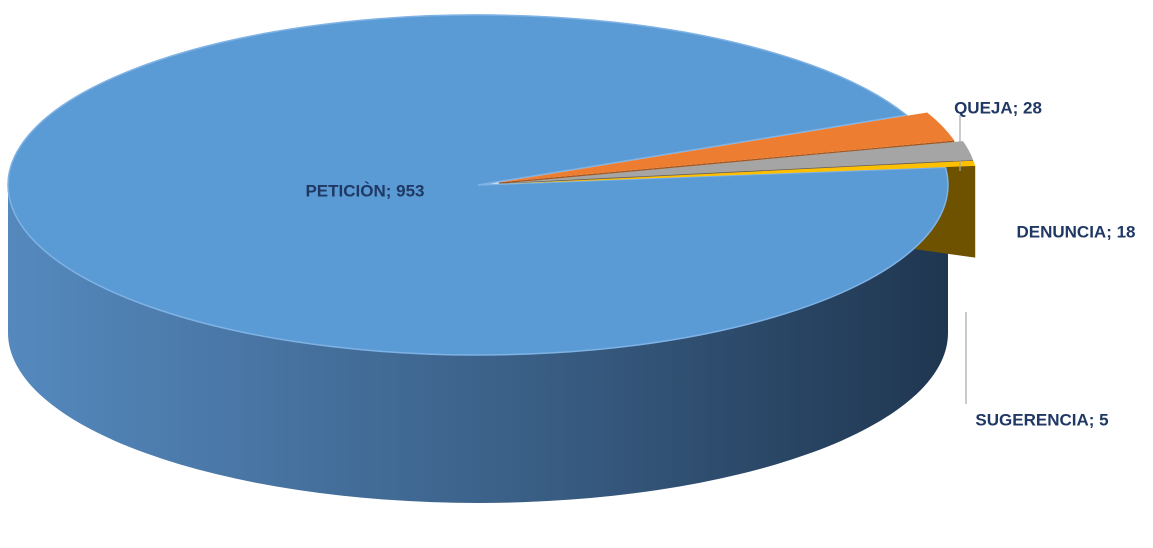 This screenshot has height=548, width=1153. I want to click on data-label-denuncia: DENUNCIA; 18, so click(1075, 231).